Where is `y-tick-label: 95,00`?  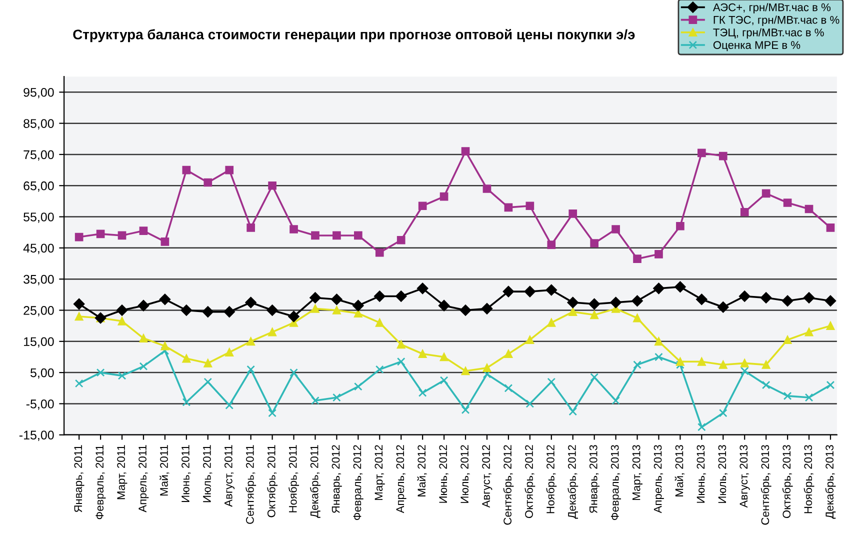 y-tick-label: 95,00 is located at coordinates (39, 93).